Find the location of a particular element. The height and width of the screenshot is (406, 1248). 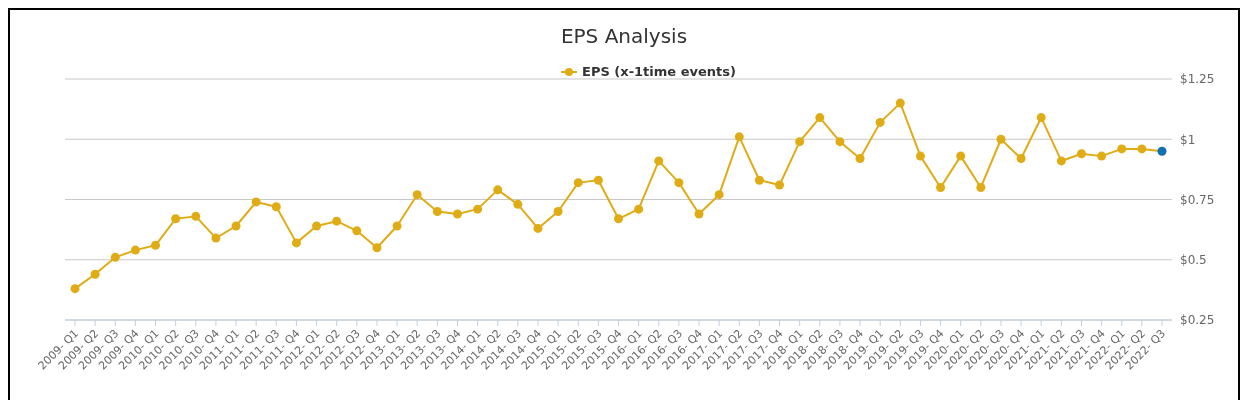

y-tick-label: $0.25 is located at coordinates (1197, 320).